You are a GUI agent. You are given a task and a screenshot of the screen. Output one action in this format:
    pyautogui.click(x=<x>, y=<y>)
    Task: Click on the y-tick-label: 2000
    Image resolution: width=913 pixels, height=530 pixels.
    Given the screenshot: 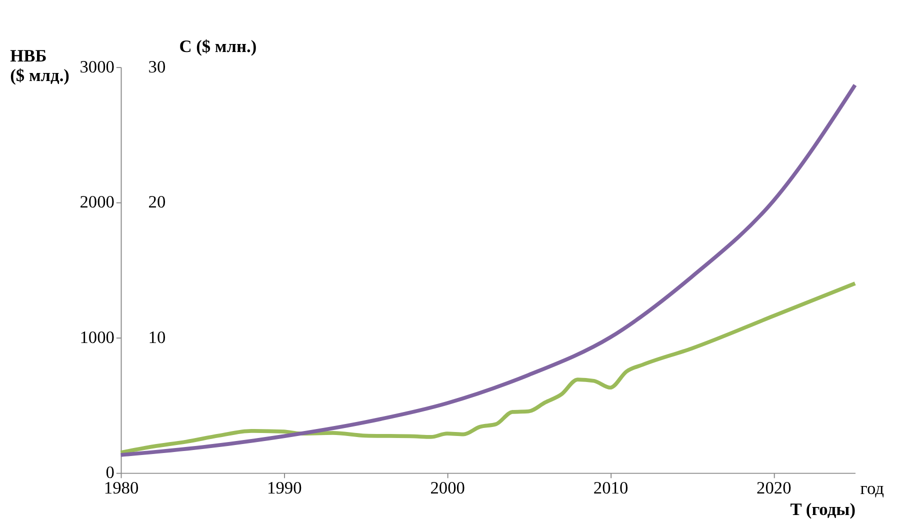 What is the action you would take?
    pyautogui.click(x=97, y=202)
    